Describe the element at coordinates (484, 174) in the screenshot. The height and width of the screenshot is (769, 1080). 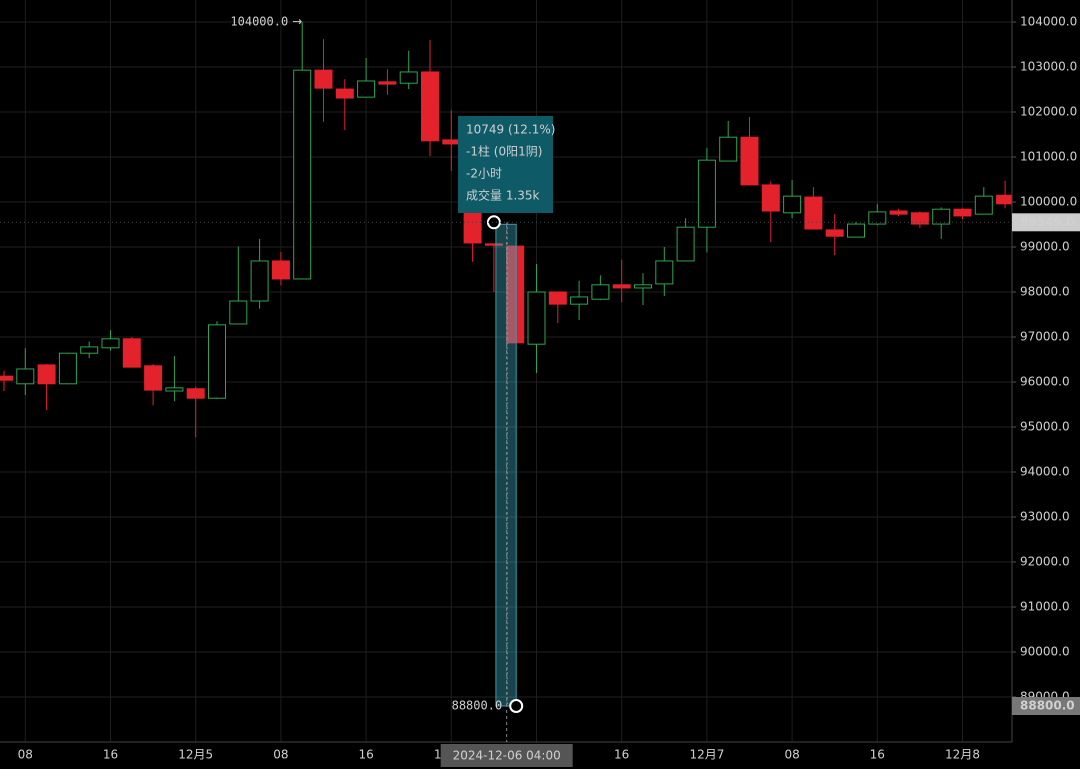
I see `measure-tooltip-line: -2小时` at that location.